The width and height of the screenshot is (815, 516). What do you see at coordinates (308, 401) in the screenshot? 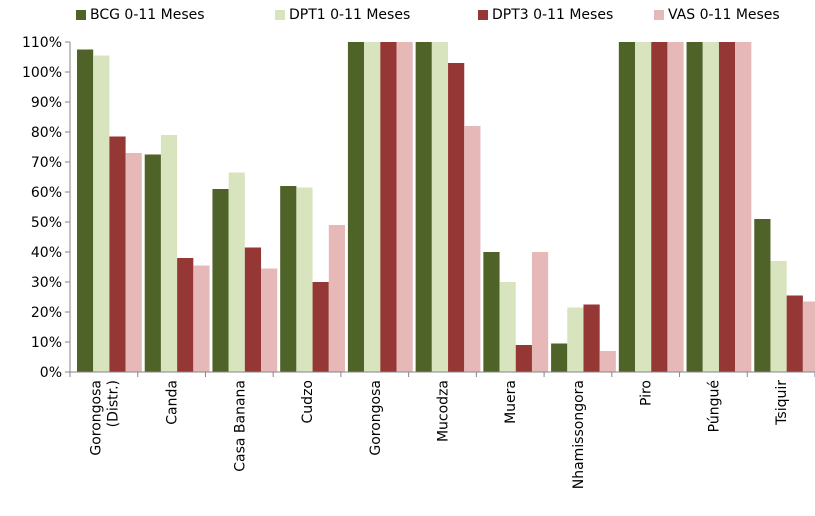
I see `x-tick-label: Cudzo` at bounding box center [308, 401].